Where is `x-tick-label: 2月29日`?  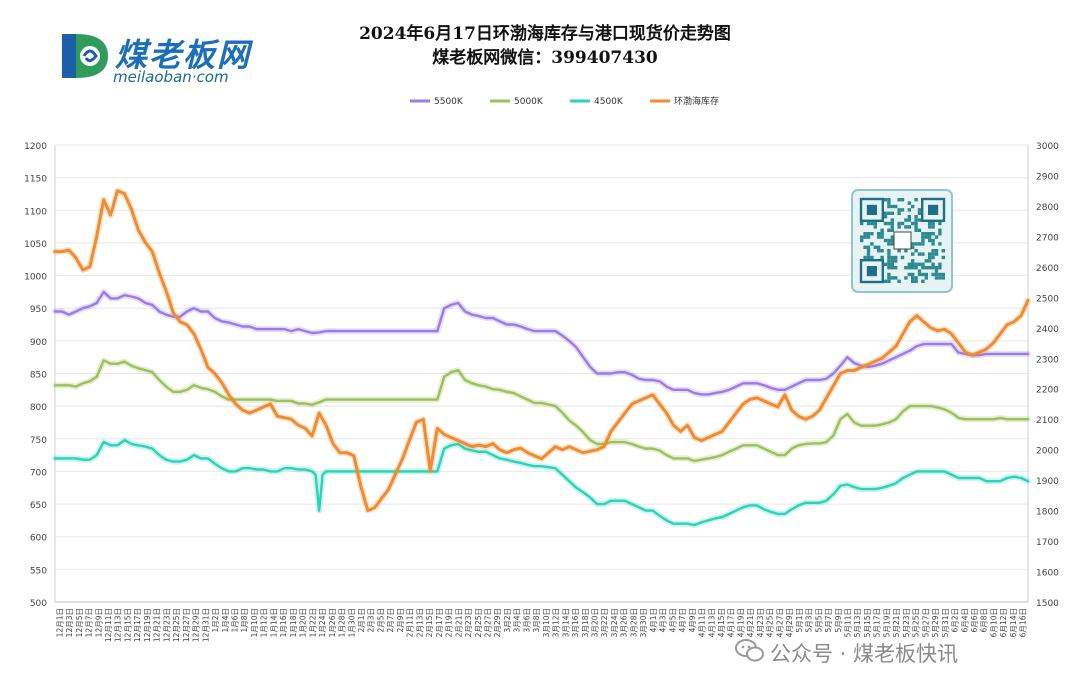
x-tick-label: 2月29日 is located at coordinates (497, 622).